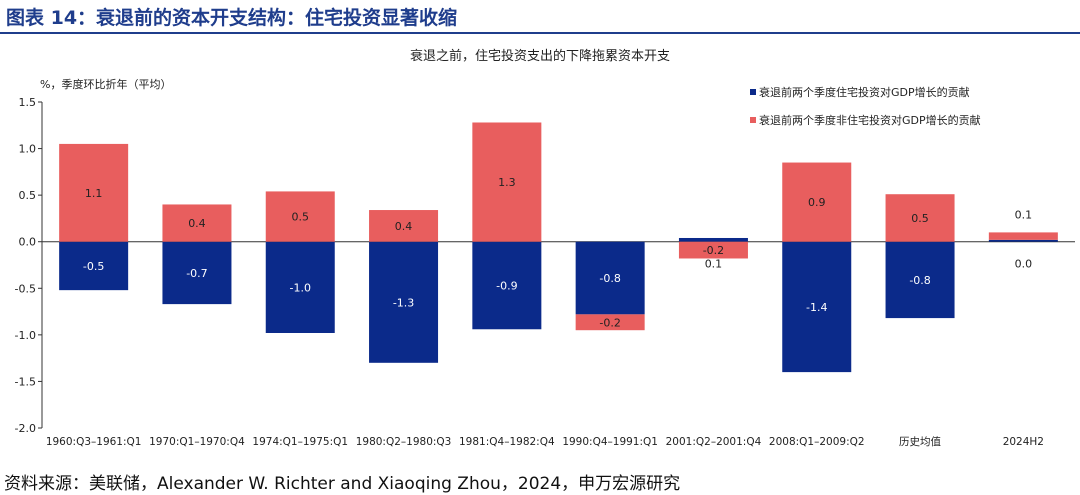 The image size is (1080, 495). What do you see at coordinates (540, 33) in the screenshot?
I see `title-rule` at bounding box center [540, 33].